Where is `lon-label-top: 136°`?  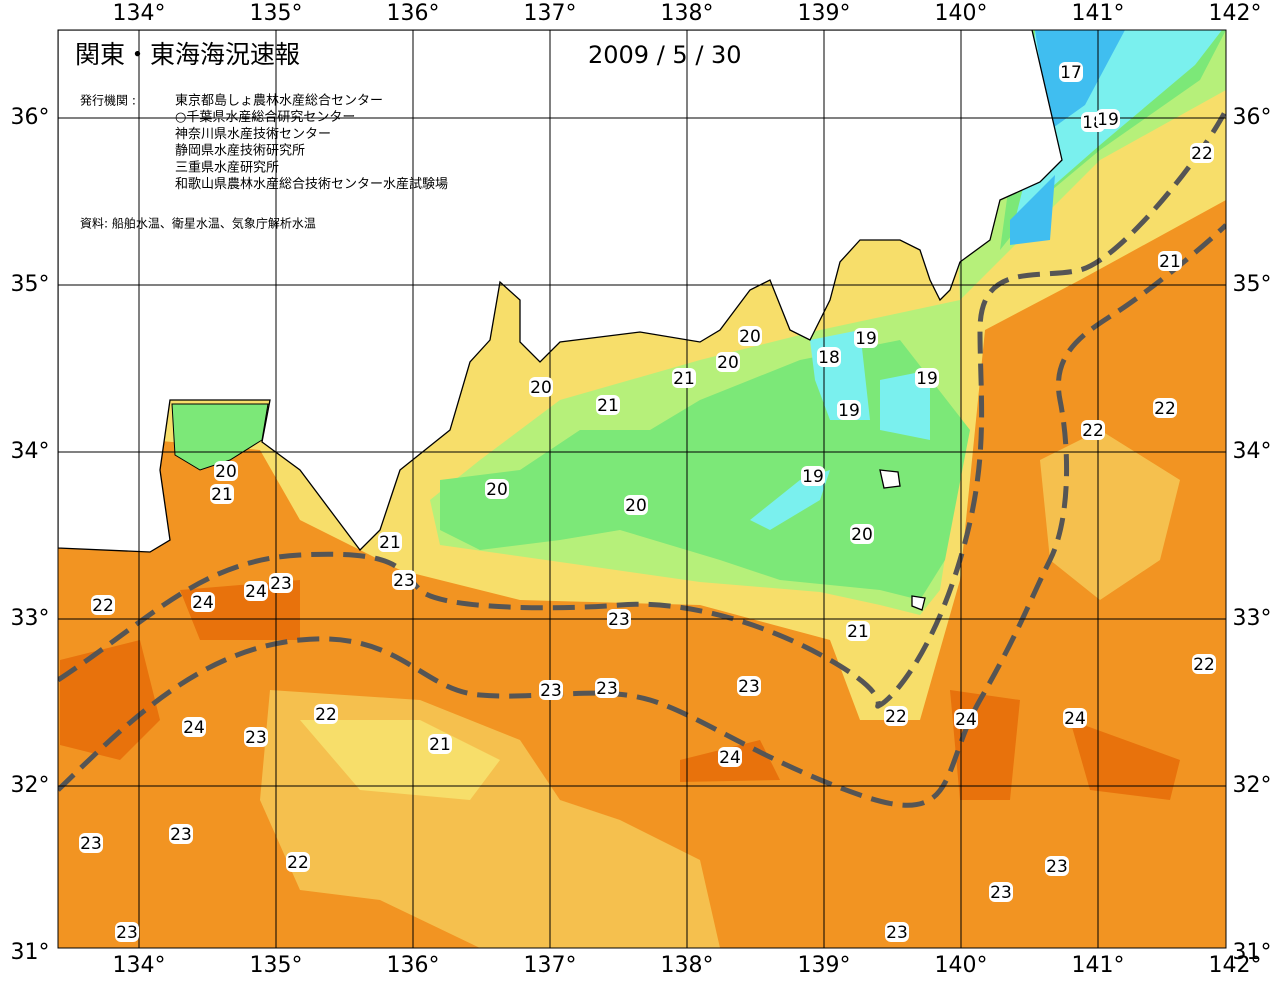 lon-label-top: 136° is located at coordinates (413, 13).